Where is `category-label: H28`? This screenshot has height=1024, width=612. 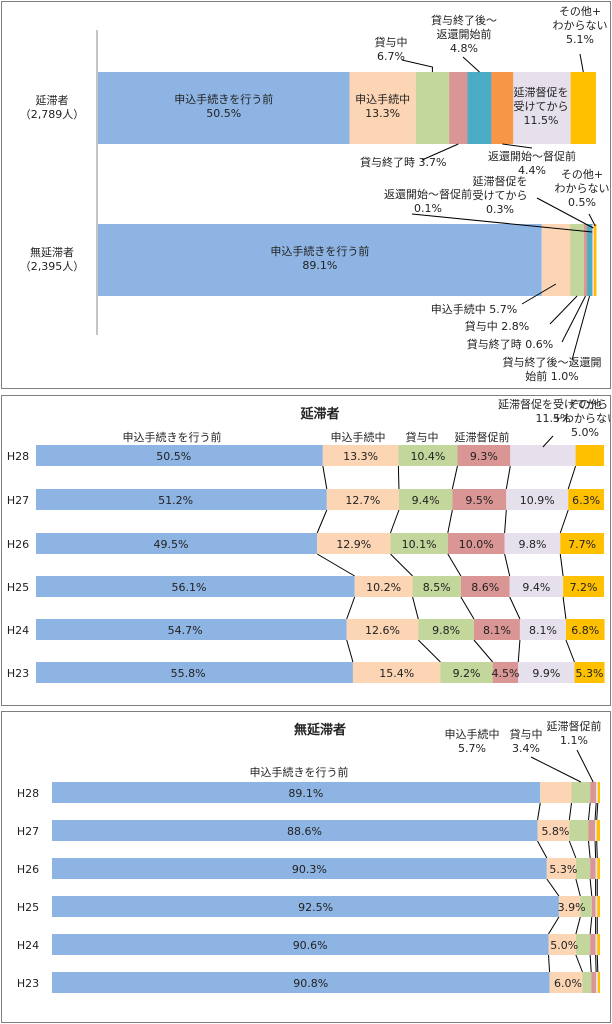
category-label: H28 is located at coordinates (18, 456).